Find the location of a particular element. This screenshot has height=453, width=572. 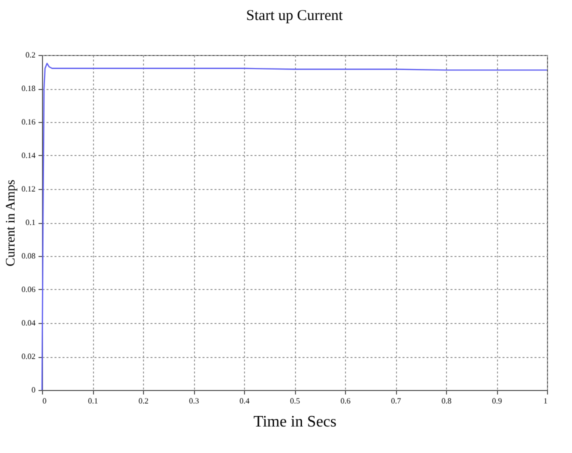

y-tick-label: 0.14 is located at coordinates (29, 155).